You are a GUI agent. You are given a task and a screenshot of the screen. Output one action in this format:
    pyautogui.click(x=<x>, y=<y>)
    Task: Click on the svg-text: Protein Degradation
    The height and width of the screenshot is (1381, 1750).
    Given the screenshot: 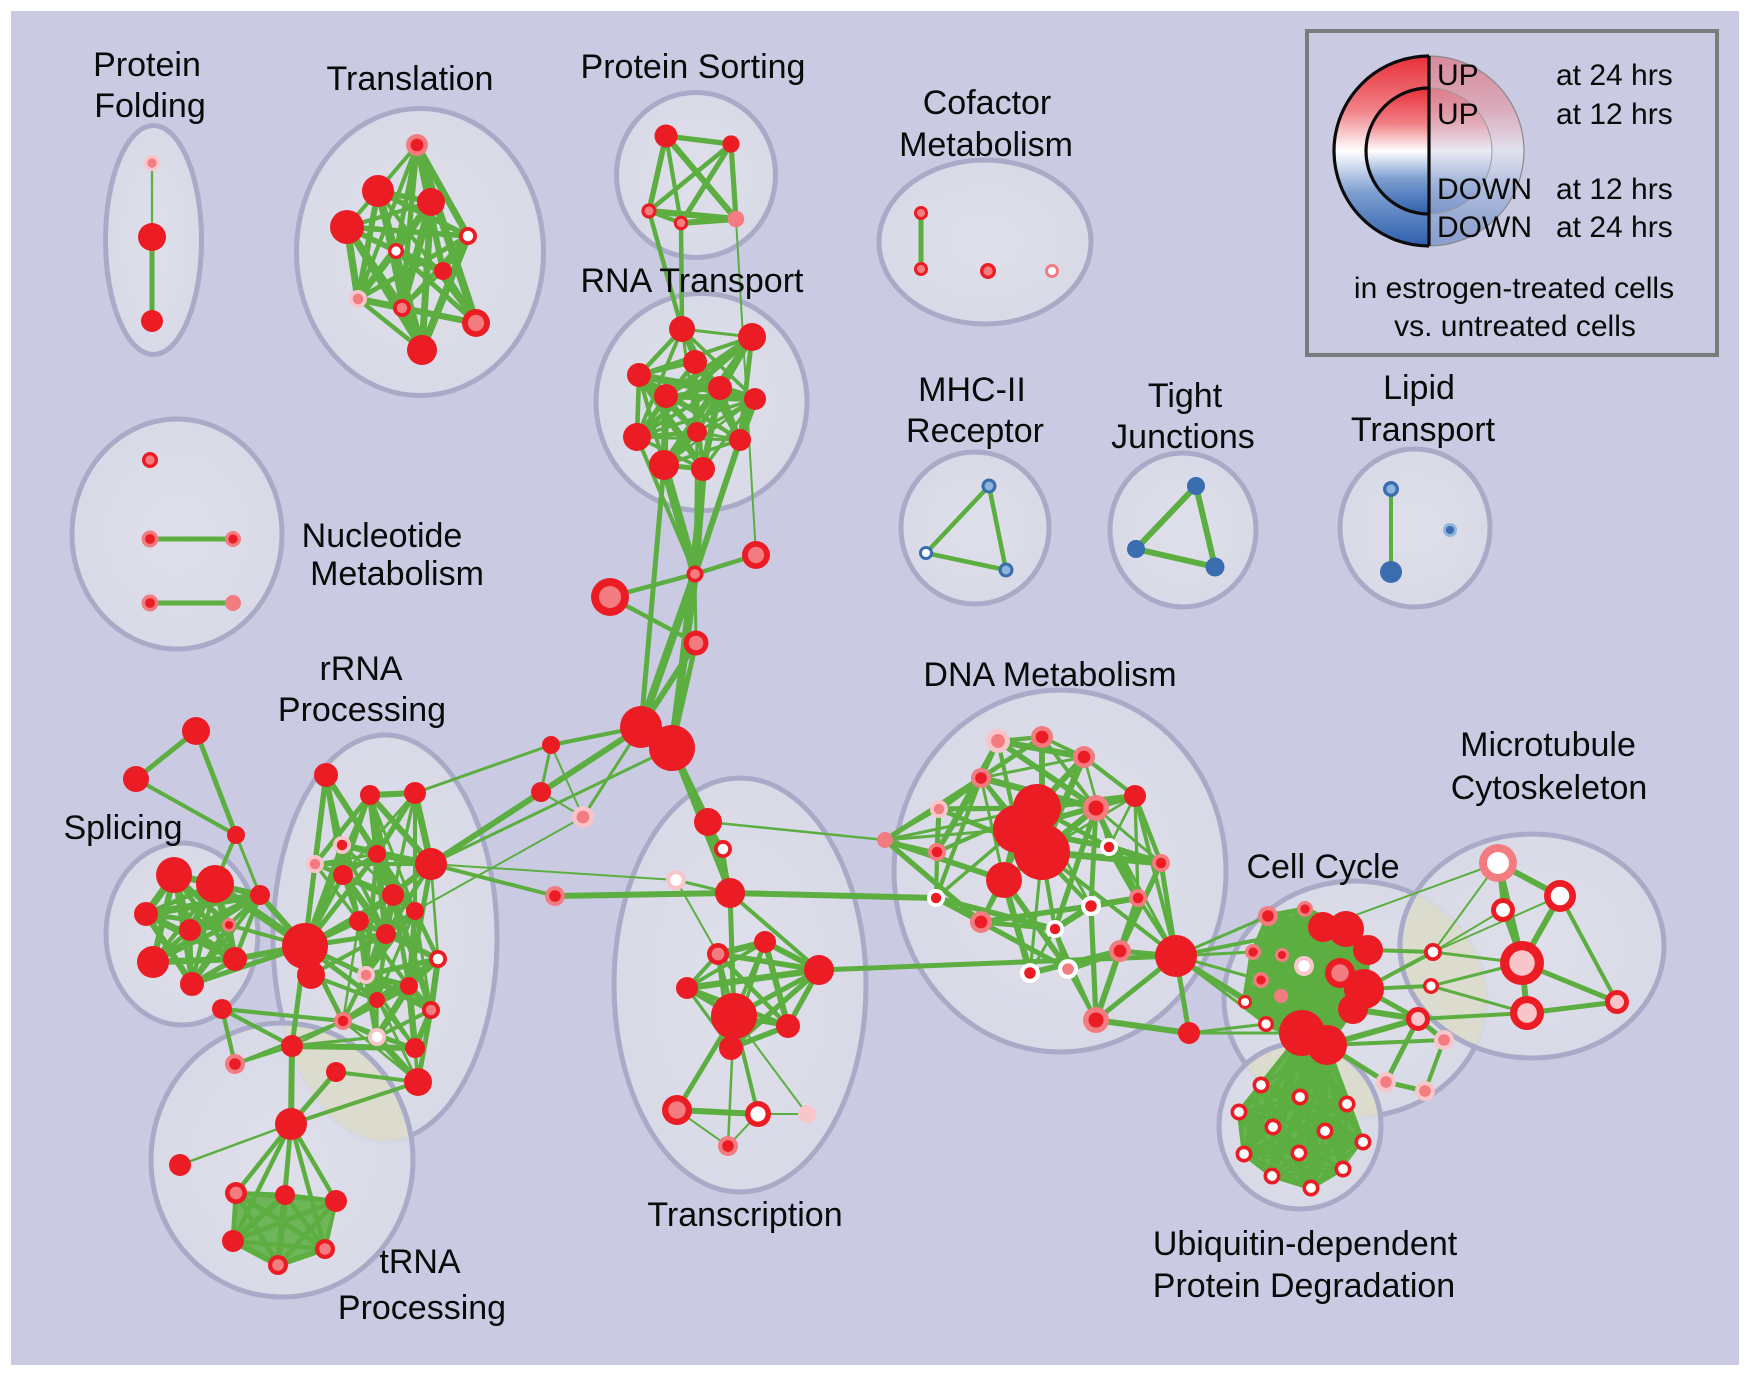 What is the action you would take?
    pyautogui.click(x=1304, y=1286)
    